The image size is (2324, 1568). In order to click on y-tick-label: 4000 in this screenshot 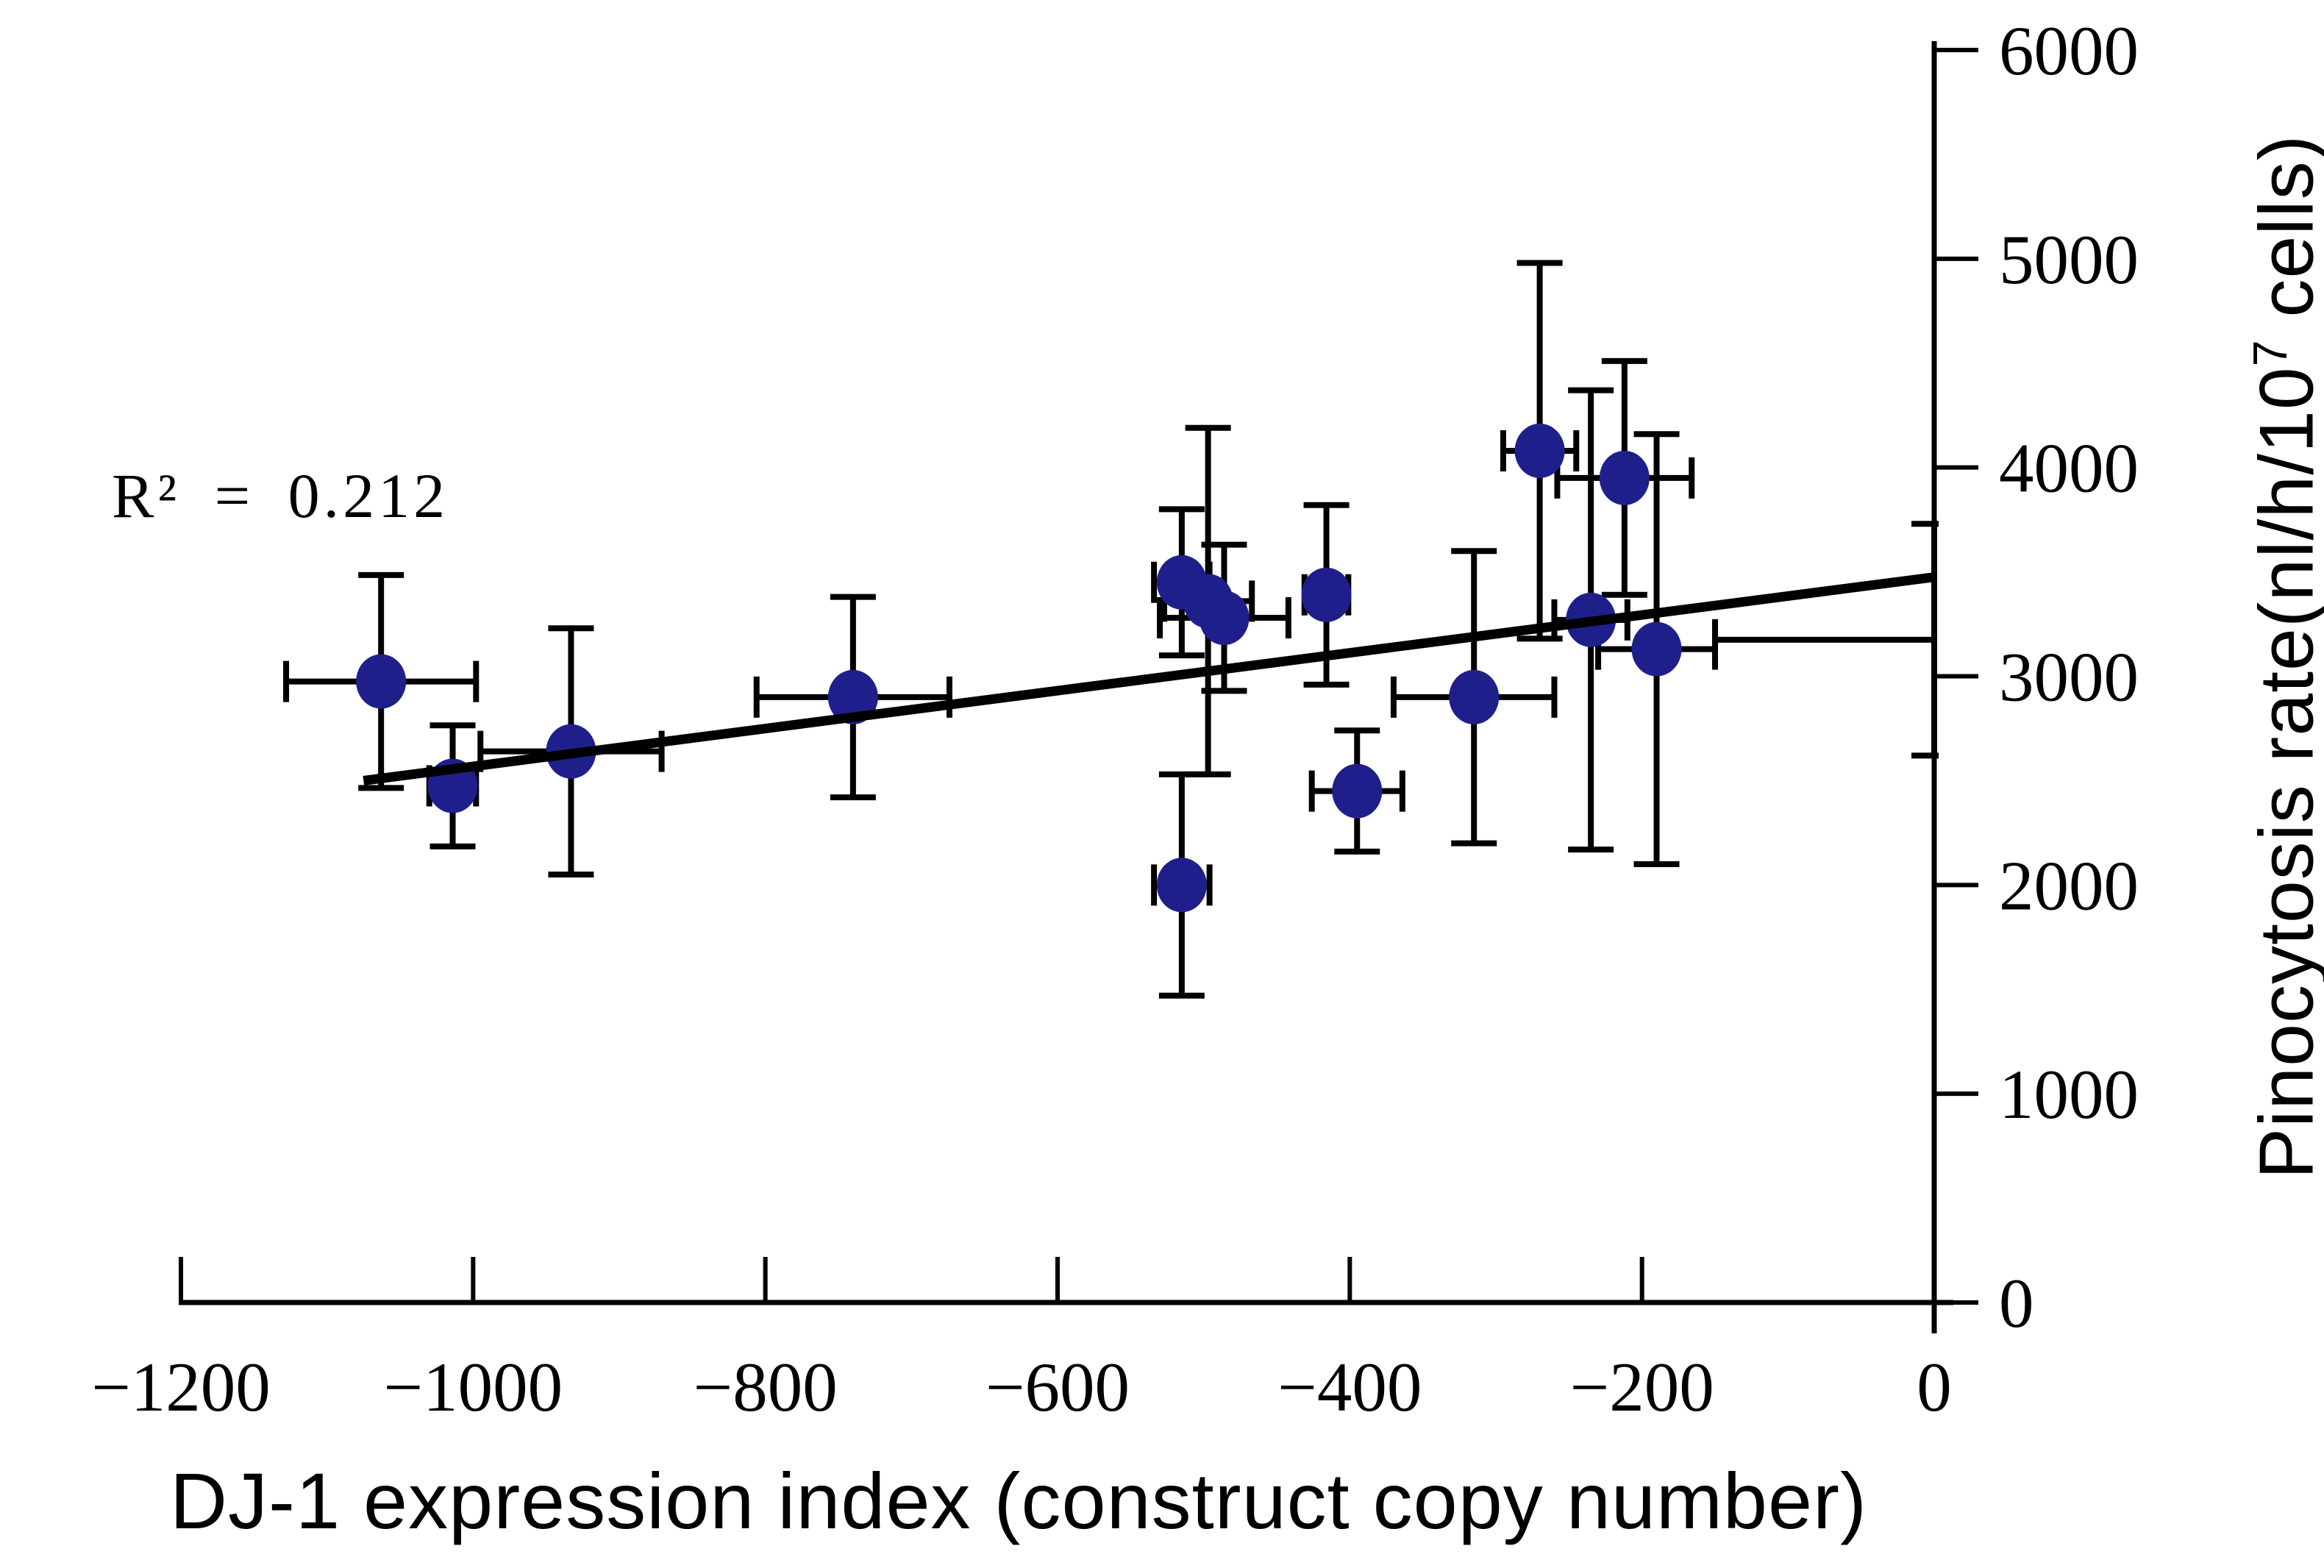, I will do `click(2069, 468)`.